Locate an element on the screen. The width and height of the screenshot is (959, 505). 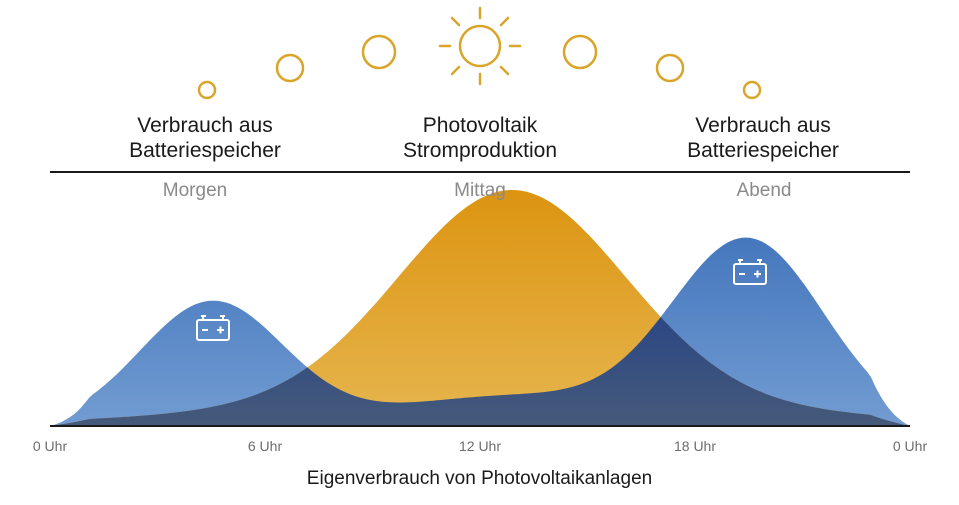
period-evening: Abend is located at coordinates (764, 190).